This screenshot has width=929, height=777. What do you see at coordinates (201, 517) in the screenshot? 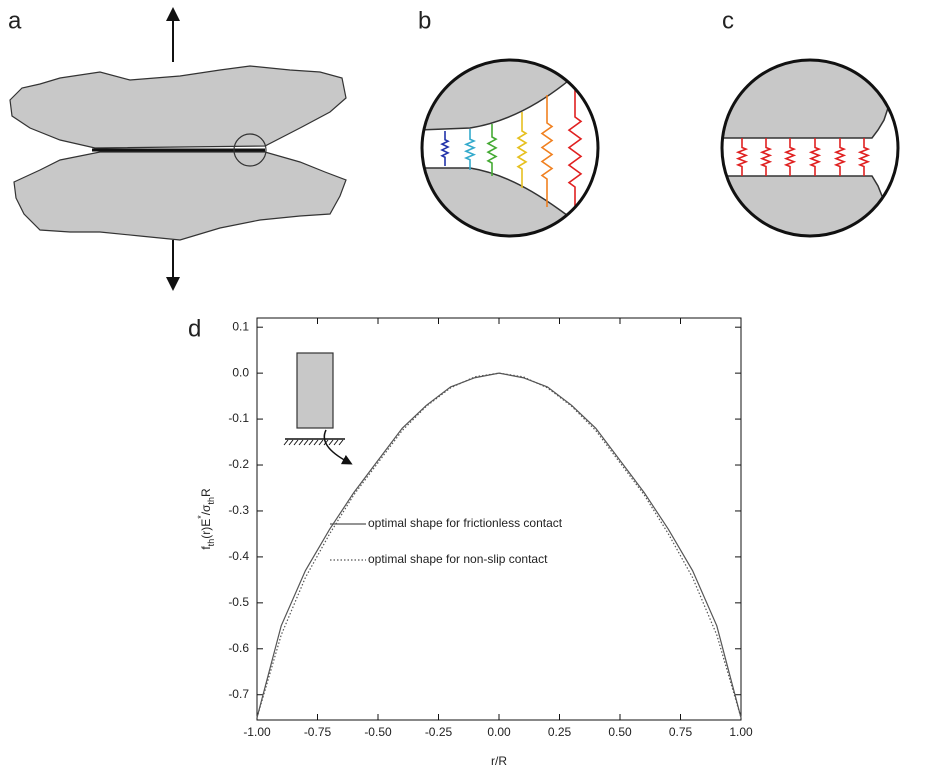
I see `y-label-part: *` at bounding box center [201, 517].